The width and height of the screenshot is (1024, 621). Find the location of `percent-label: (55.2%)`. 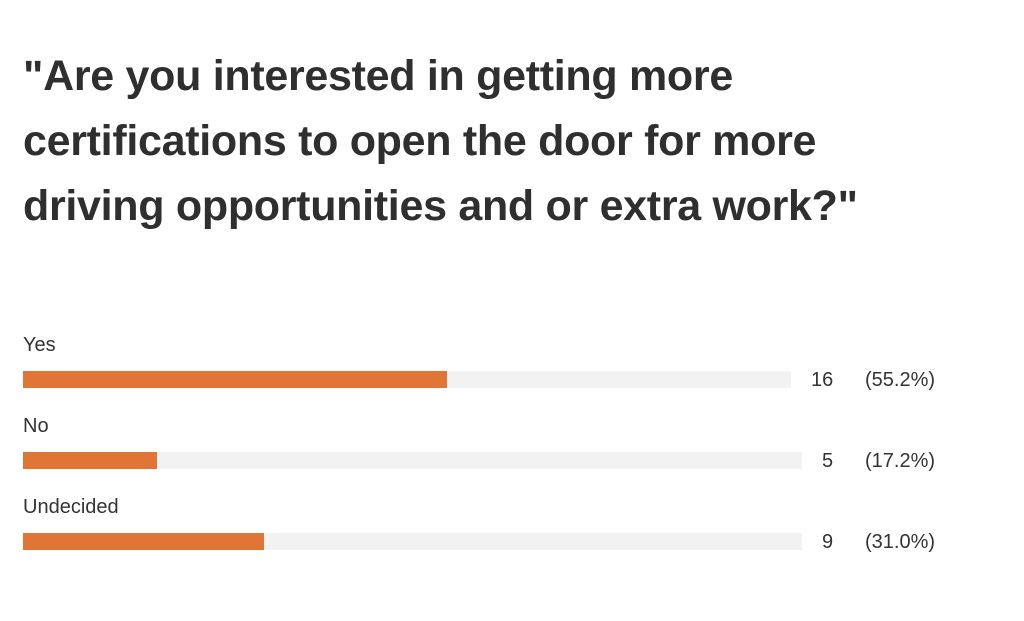

percent-label: (55.2%) is located at coordinates (900, 380).